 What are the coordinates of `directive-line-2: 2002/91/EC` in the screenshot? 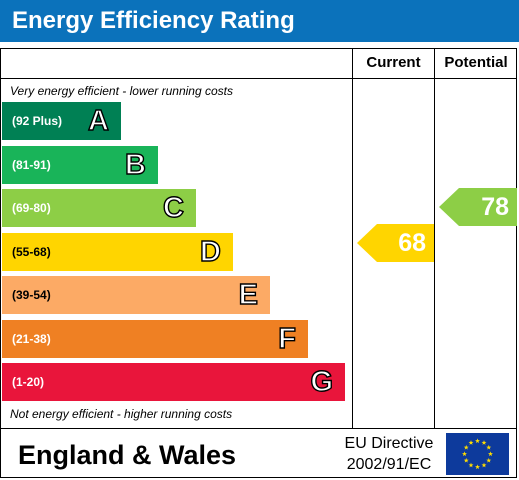 It's located at (389, 464).